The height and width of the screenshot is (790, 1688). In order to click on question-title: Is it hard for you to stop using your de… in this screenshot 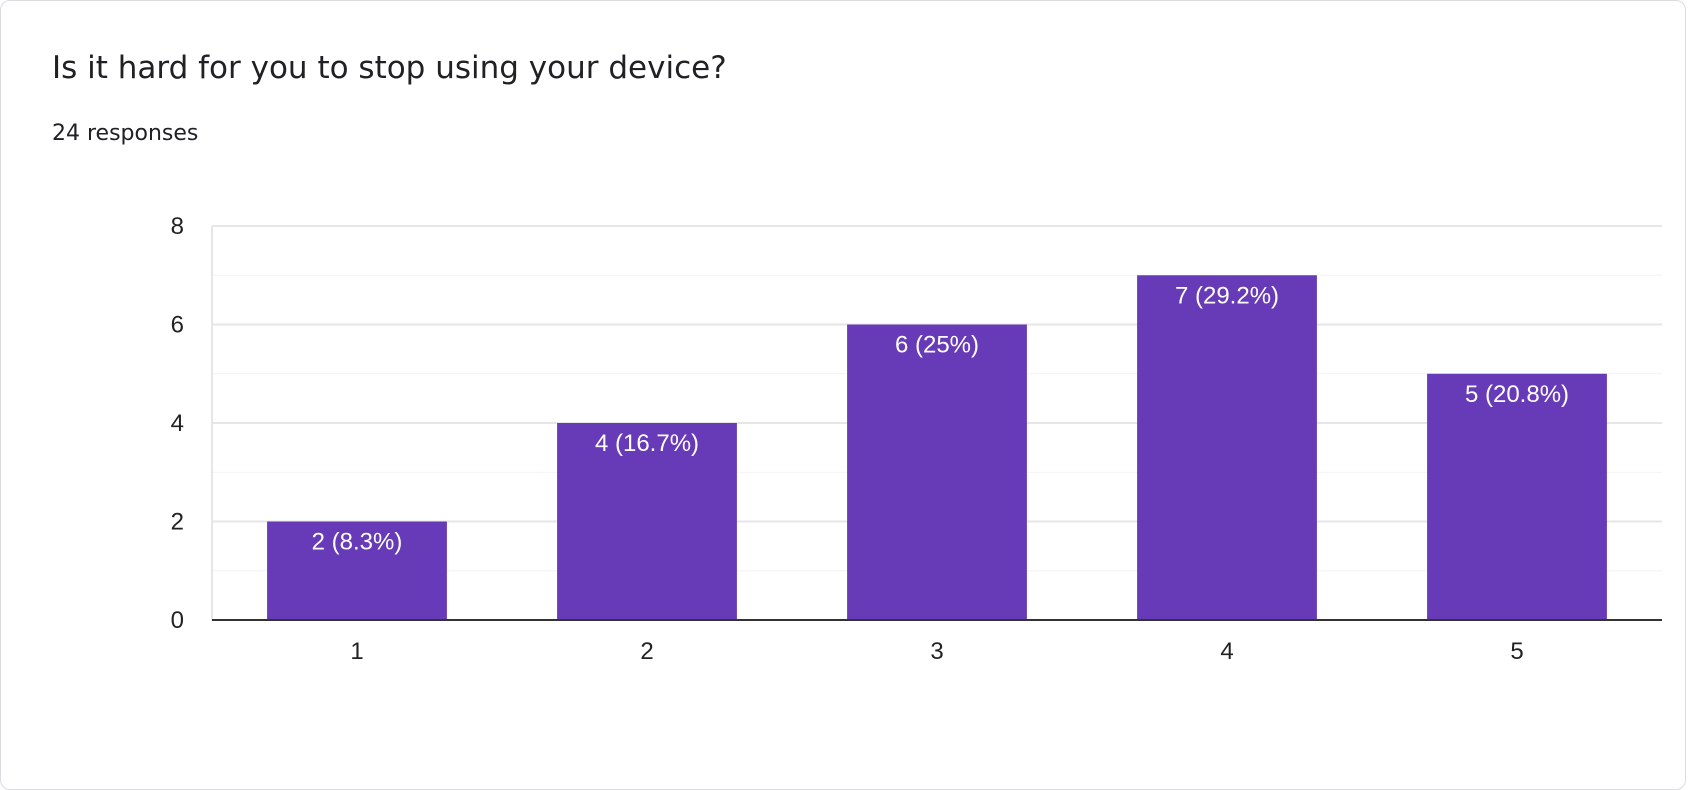, I will do `click(389, 68)`.